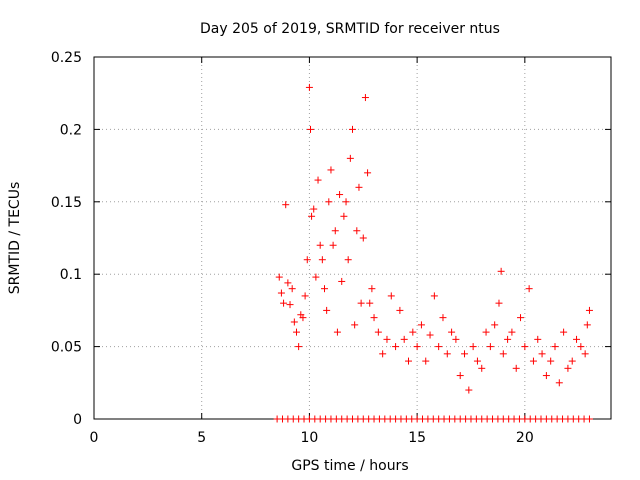 The height and width of the screenshot is (480, 640). What do you see at coordinates (525, 438) in the screenshot?
I see `x-tick-label: 20` at bounding box center [525, 438].